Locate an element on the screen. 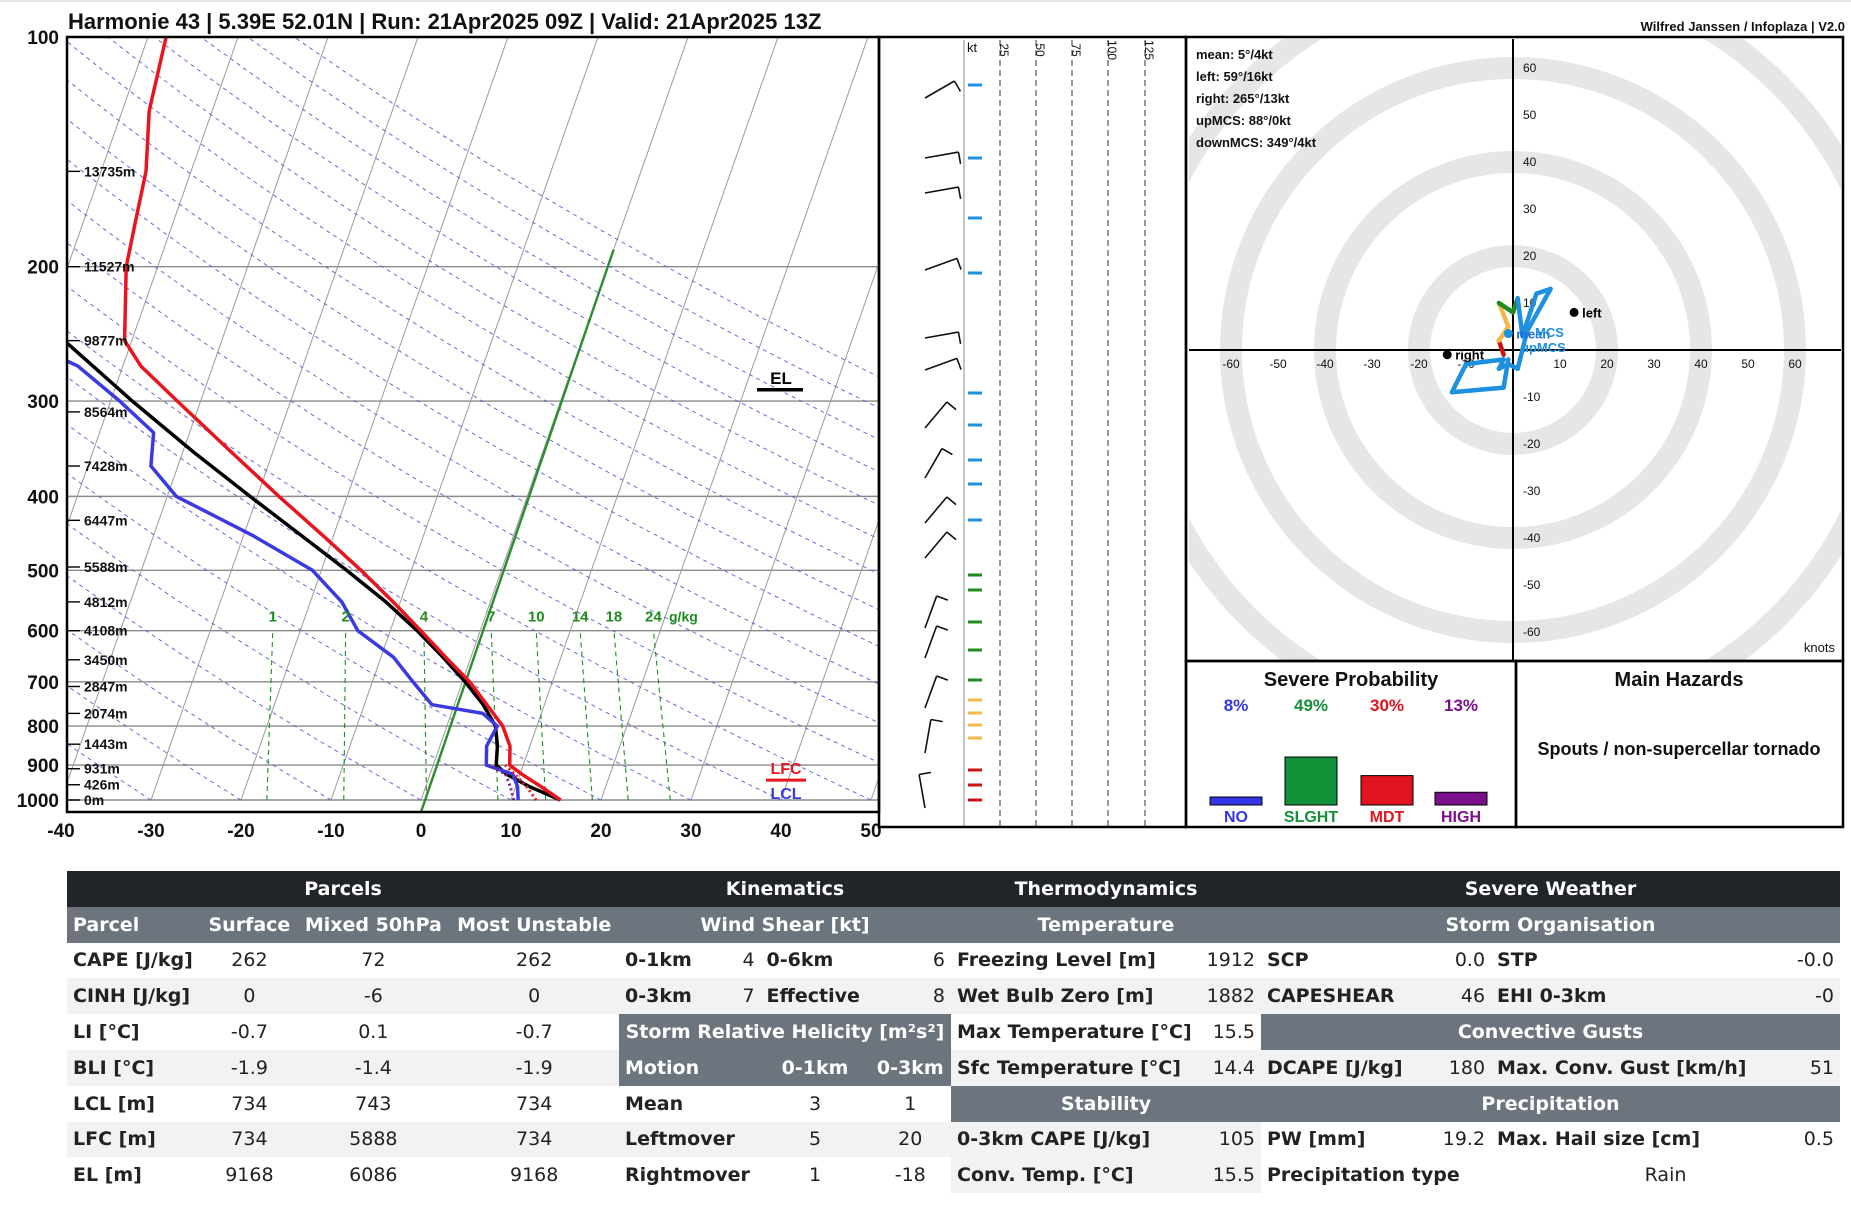  height-label: 2074m is located at coordinates (106, 713).